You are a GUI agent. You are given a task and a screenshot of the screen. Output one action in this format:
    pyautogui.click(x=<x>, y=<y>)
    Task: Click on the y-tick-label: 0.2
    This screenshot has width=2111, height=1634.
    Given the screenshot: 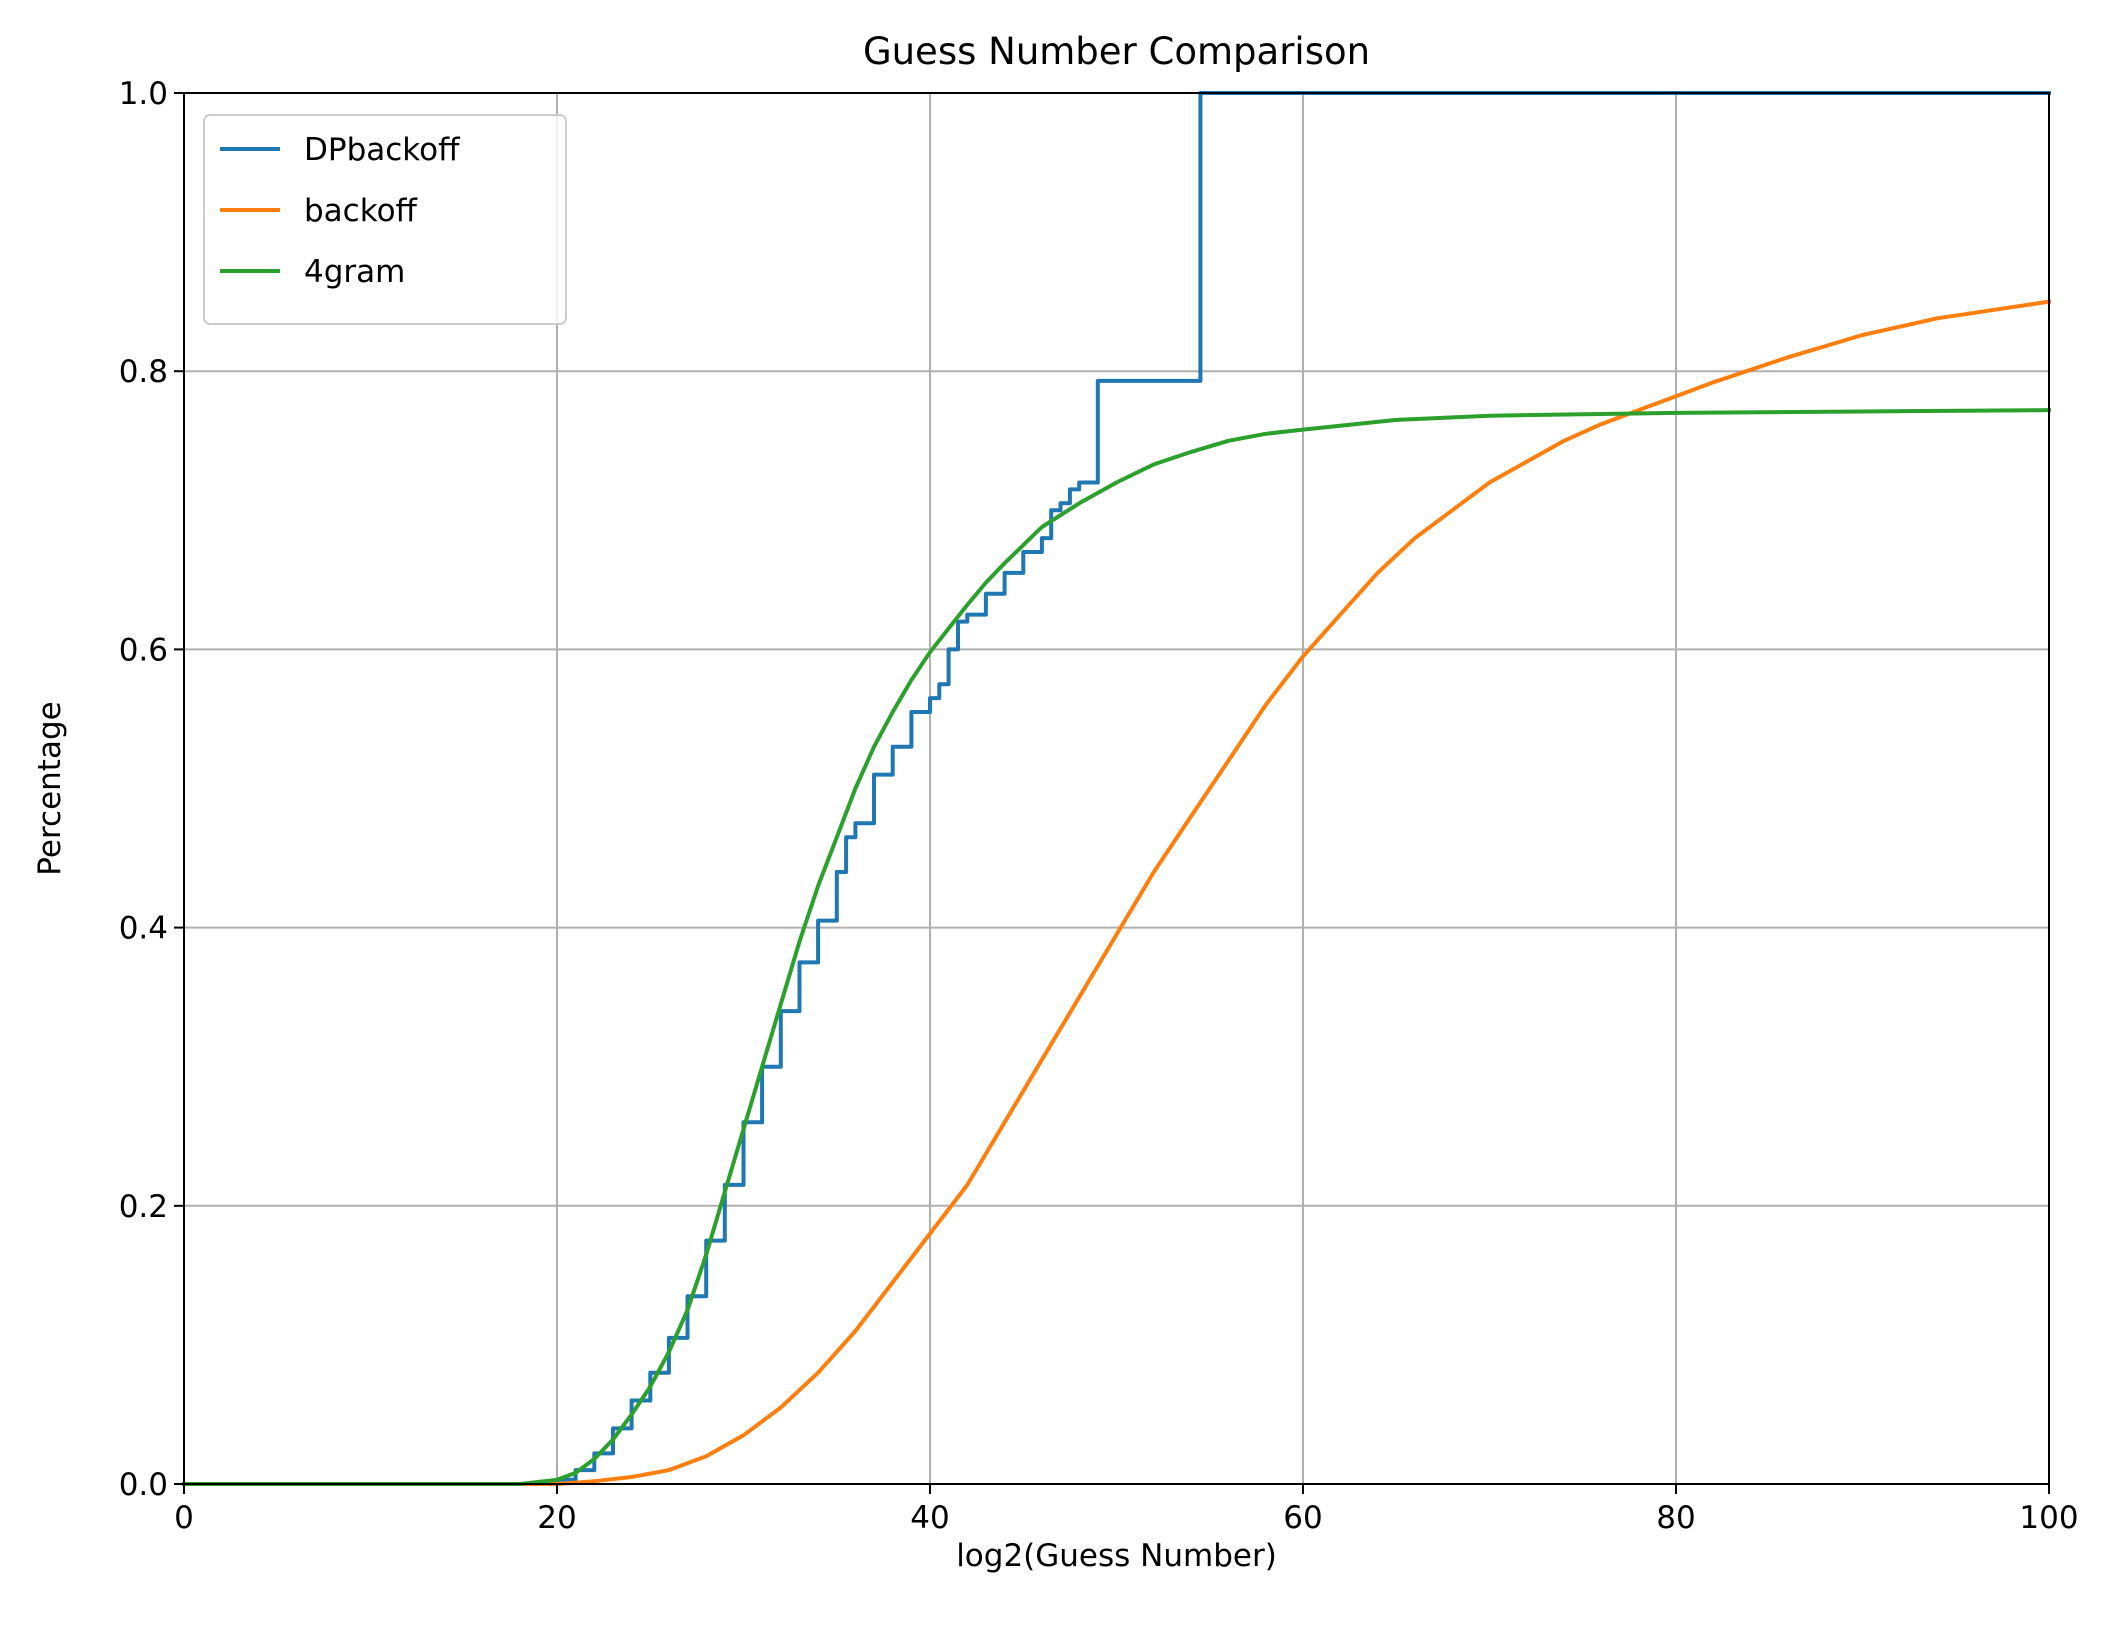 What is the action you would take?
    pyautogui.click(x=143, y=1207)
    